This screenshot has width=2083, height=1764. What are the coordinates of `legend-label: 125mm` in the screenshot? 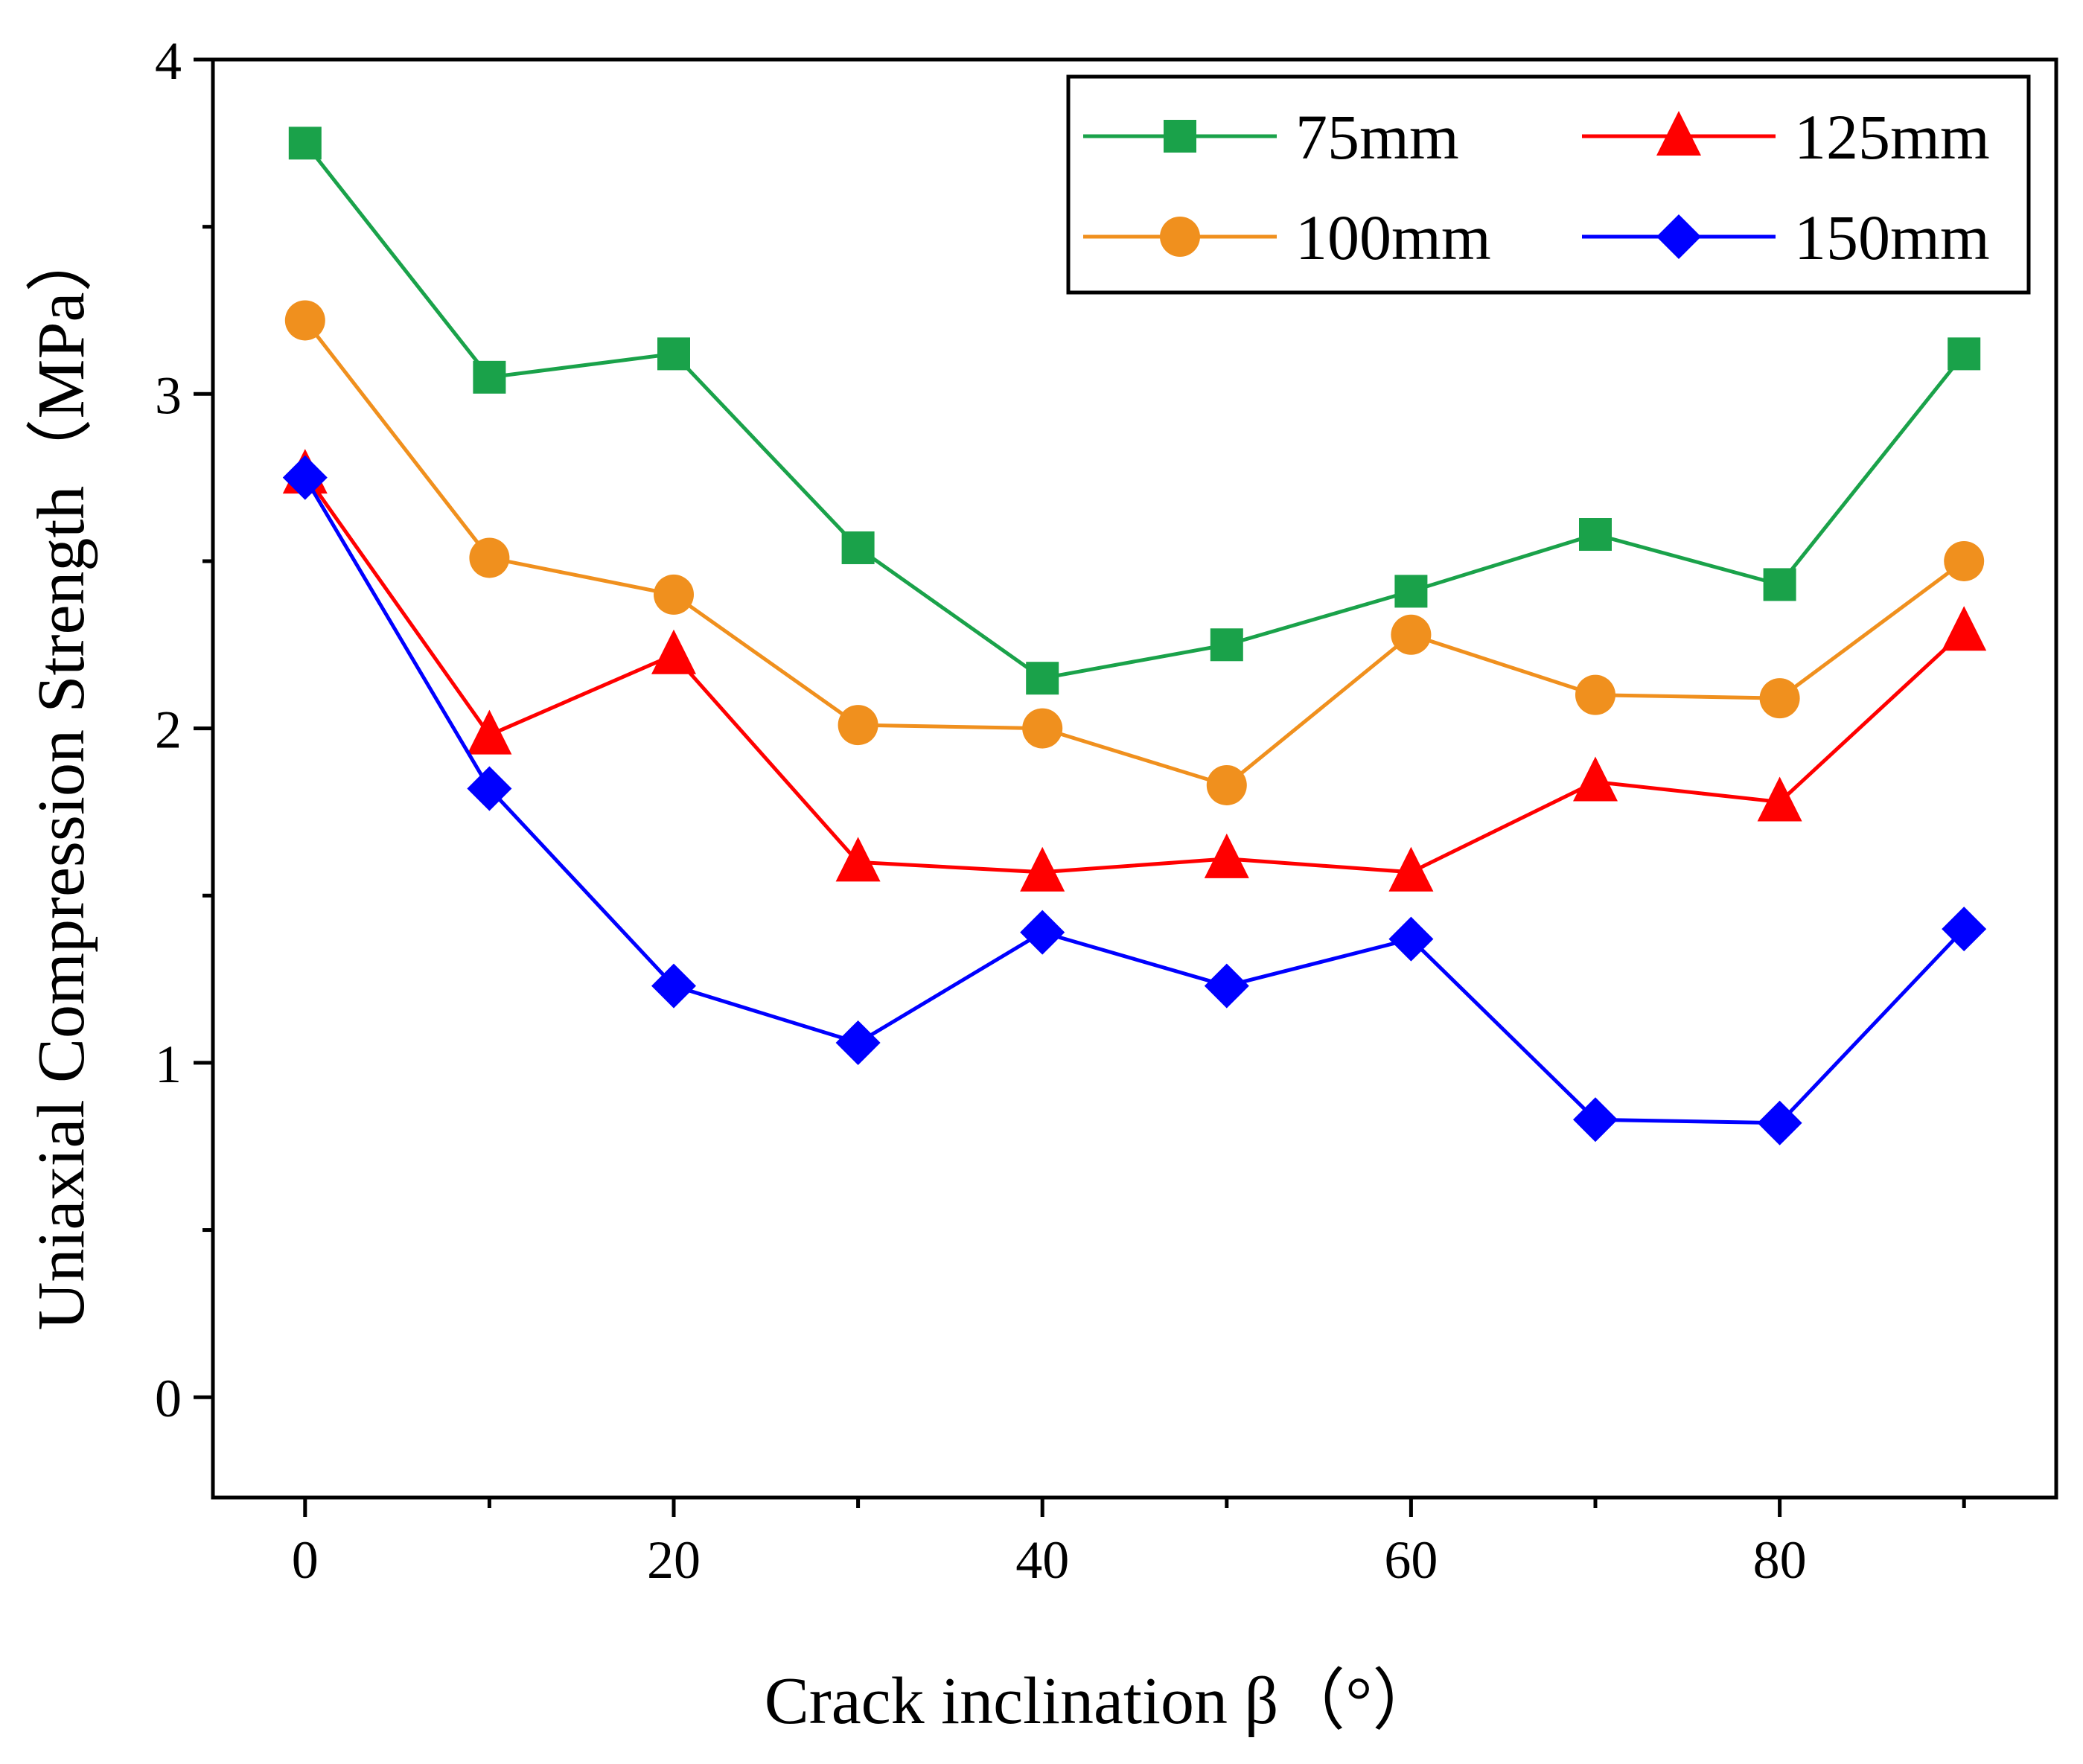 It's located at (1892, 137).